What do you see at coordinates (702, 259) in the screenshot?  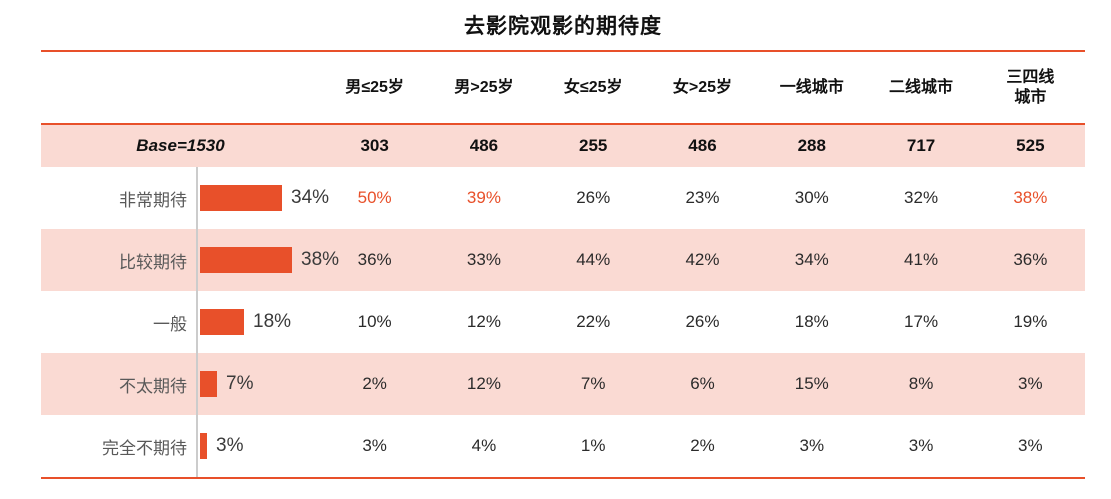 I see `table-cell: 42%` at bounding box center [702, 259].